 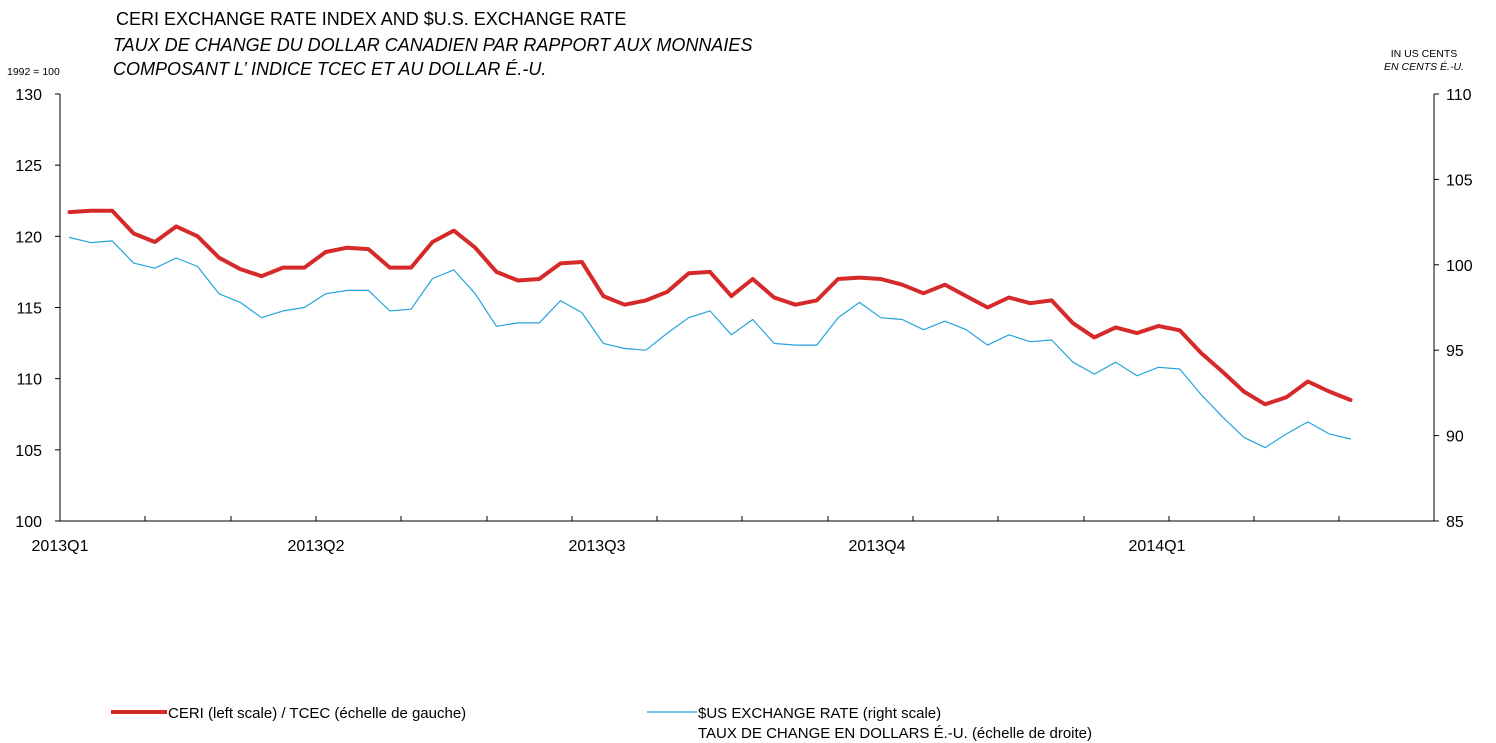 What do you see at coordinates (1455, 437) in the screenshot?
I see `right-tick-label: 90` at bounding box center [1455, 437].